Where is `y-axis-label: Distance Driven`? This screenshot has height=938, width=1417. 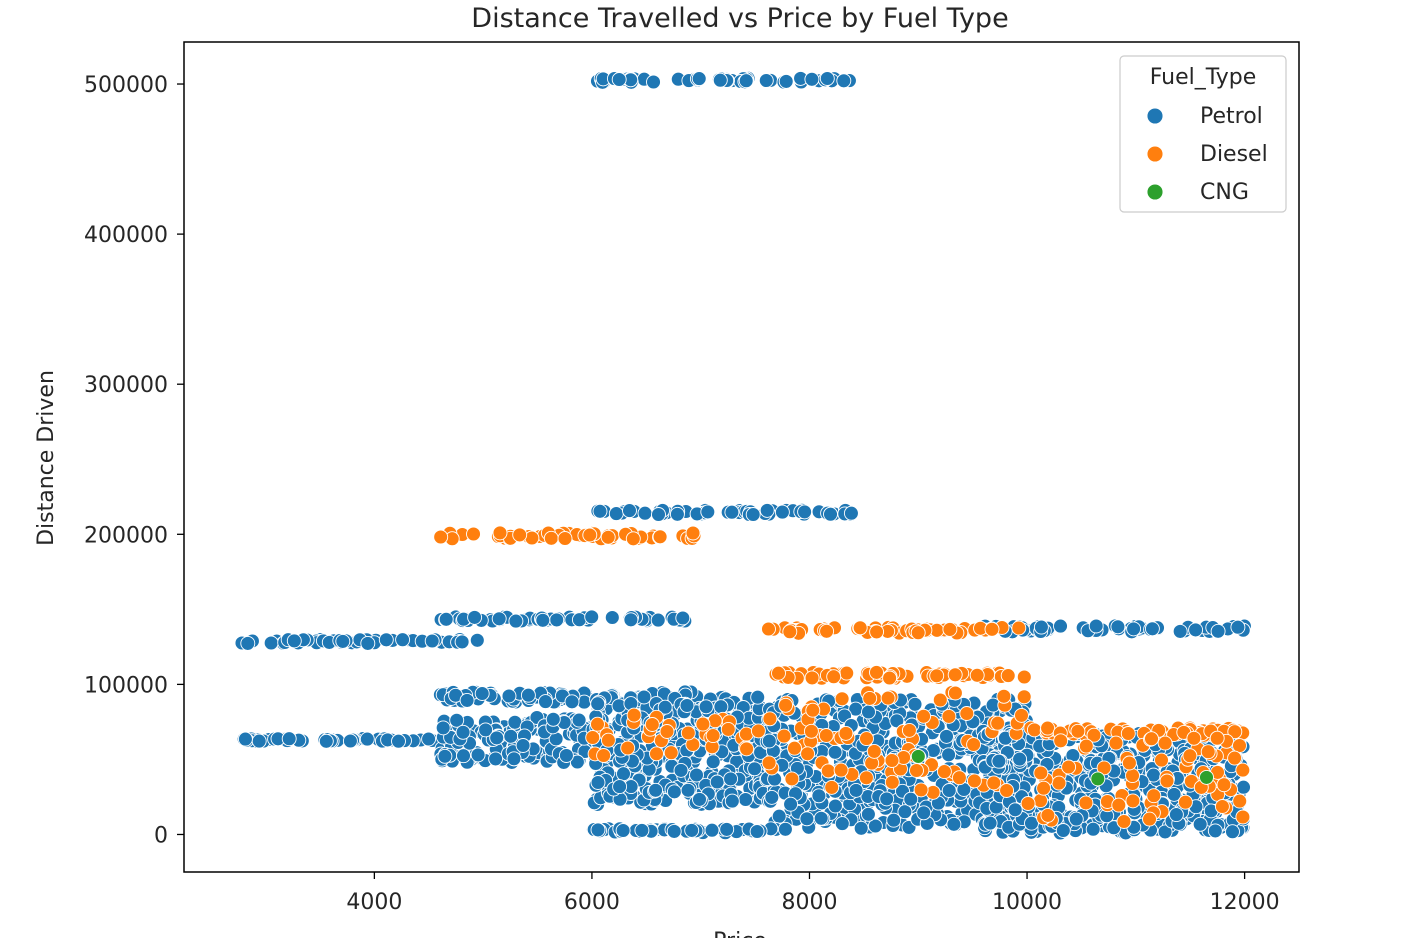 y-axis-label: Distance Driven is located at coordinates (46, 458).